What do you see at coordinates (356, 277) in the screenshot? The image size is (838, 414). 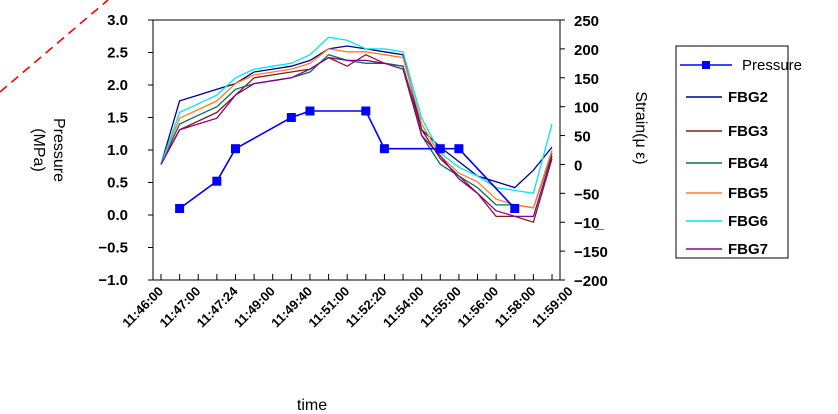 I see `x-ticks` at bounding box center [356, 277].